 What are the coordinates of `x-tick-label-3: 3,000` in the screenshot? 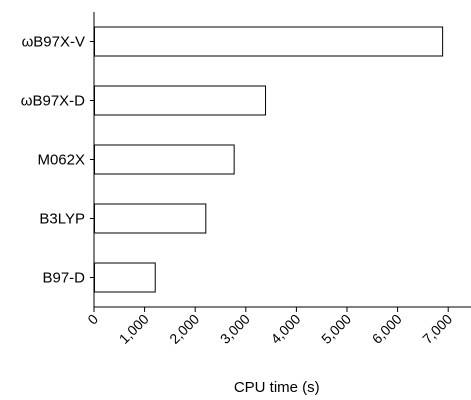 It's located at (235, 329).